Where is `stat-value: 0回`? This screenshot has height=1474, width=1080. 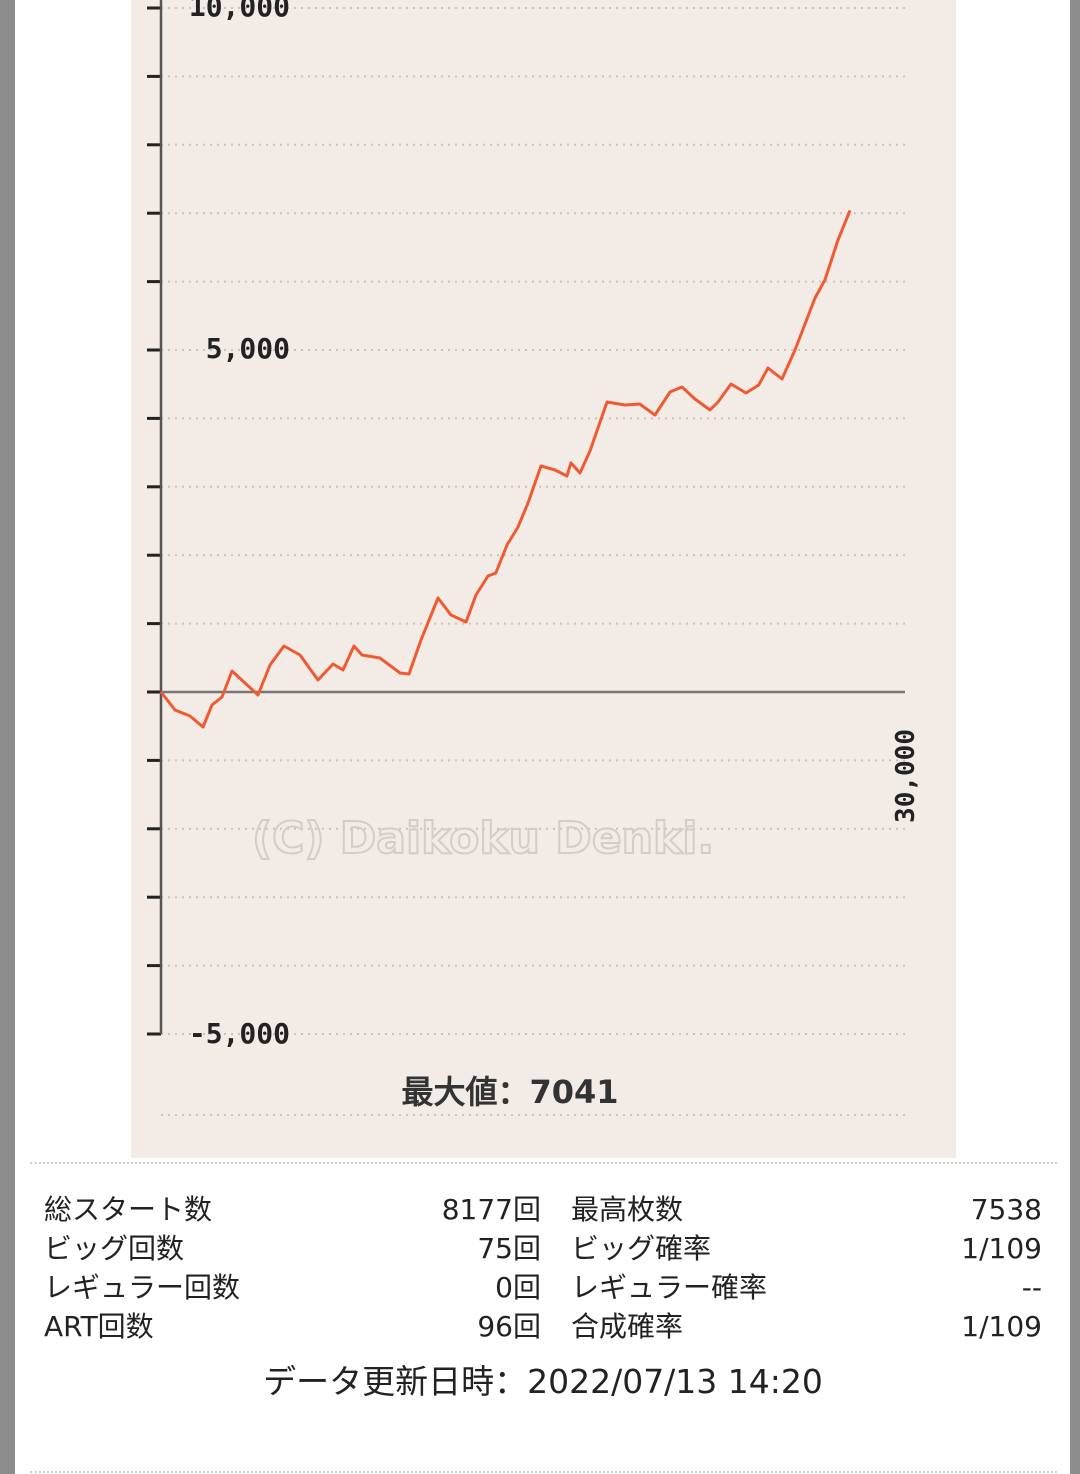 stat-value: 0回 is located at coordinates (518, 1287).